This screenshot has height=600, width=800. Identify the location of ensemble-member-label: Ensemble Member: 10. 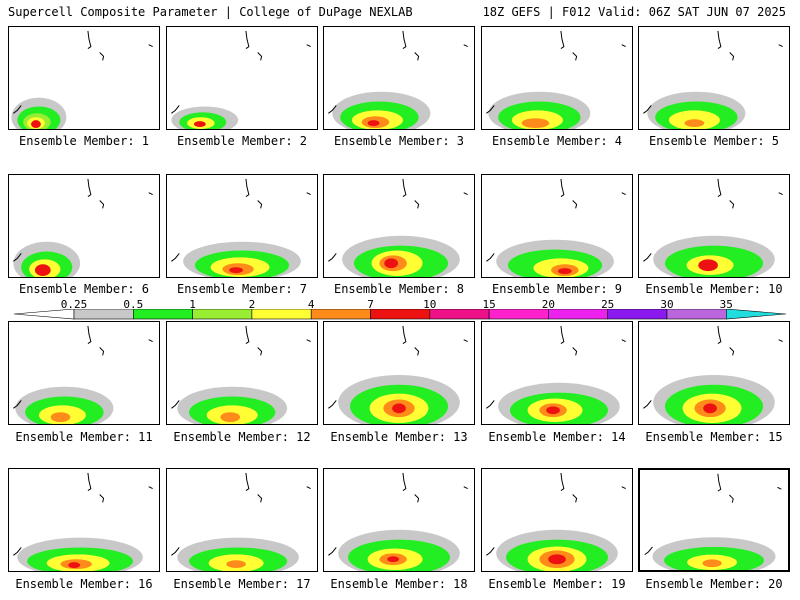
(714, 289).